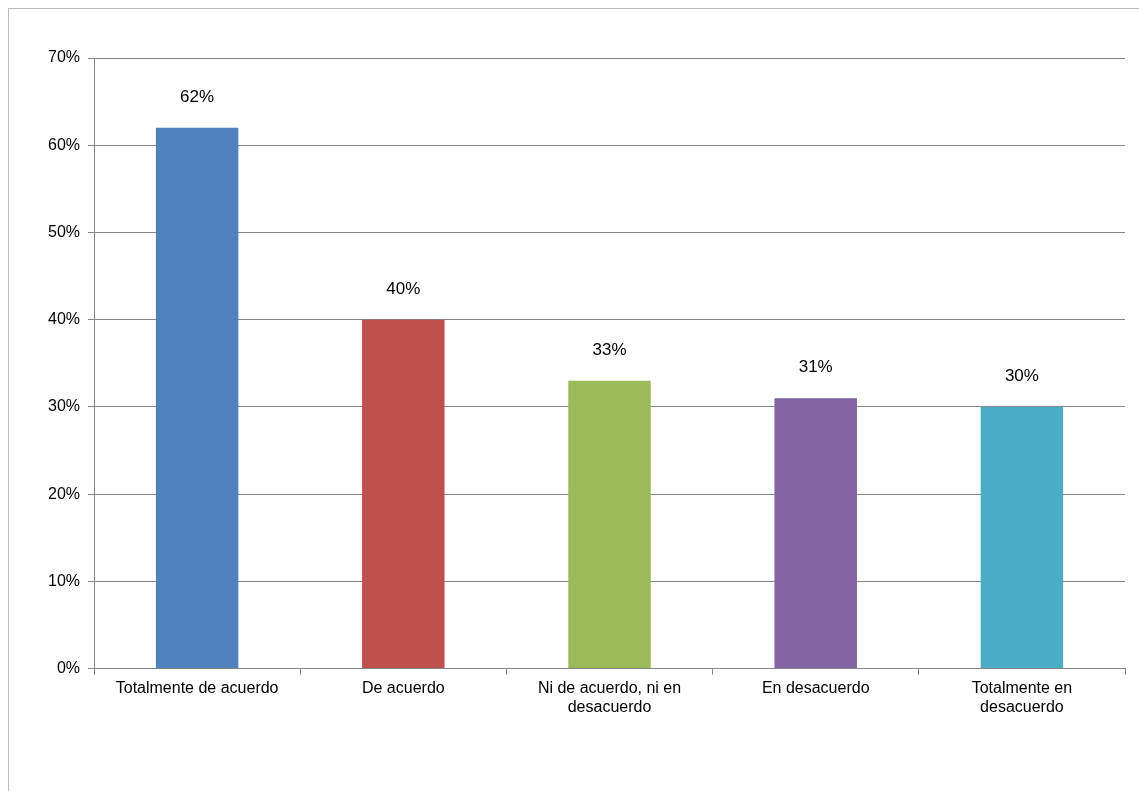 This screenshot has height=791, width=1139. Describe the element at coordinates (1021, 376) in the screenshot. I see `data-label: 30%` at that location.